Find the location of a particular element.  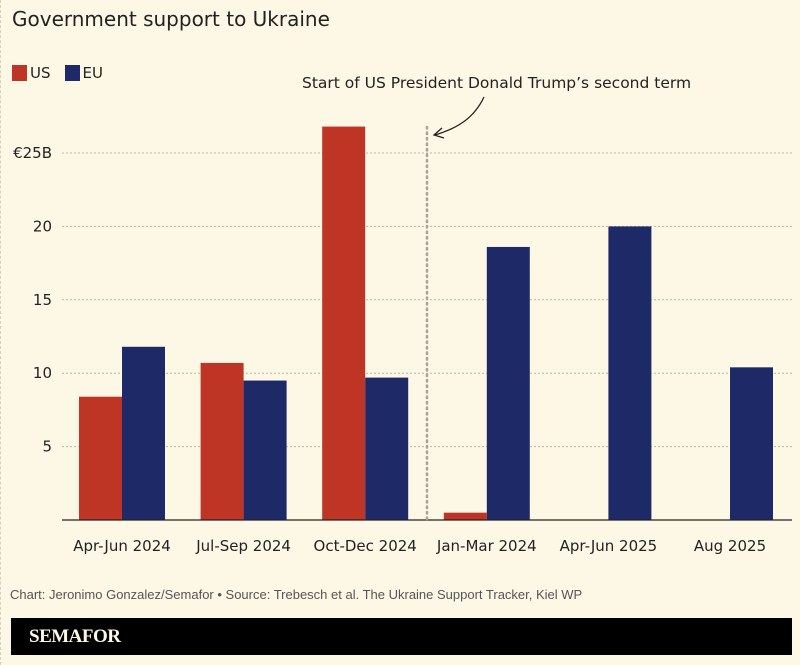

brand-bar: SEMAFOR is located at coordinates (401, 636).